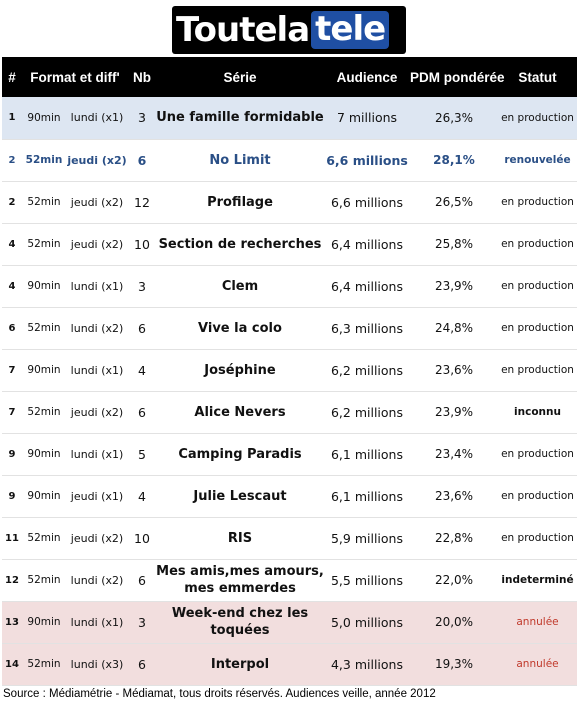 The image size is (578, 706). What do you see at coordinates (142, 370) in the screenshot?
I see `episode-count-cell: 4` at bounding box center [142, 370].